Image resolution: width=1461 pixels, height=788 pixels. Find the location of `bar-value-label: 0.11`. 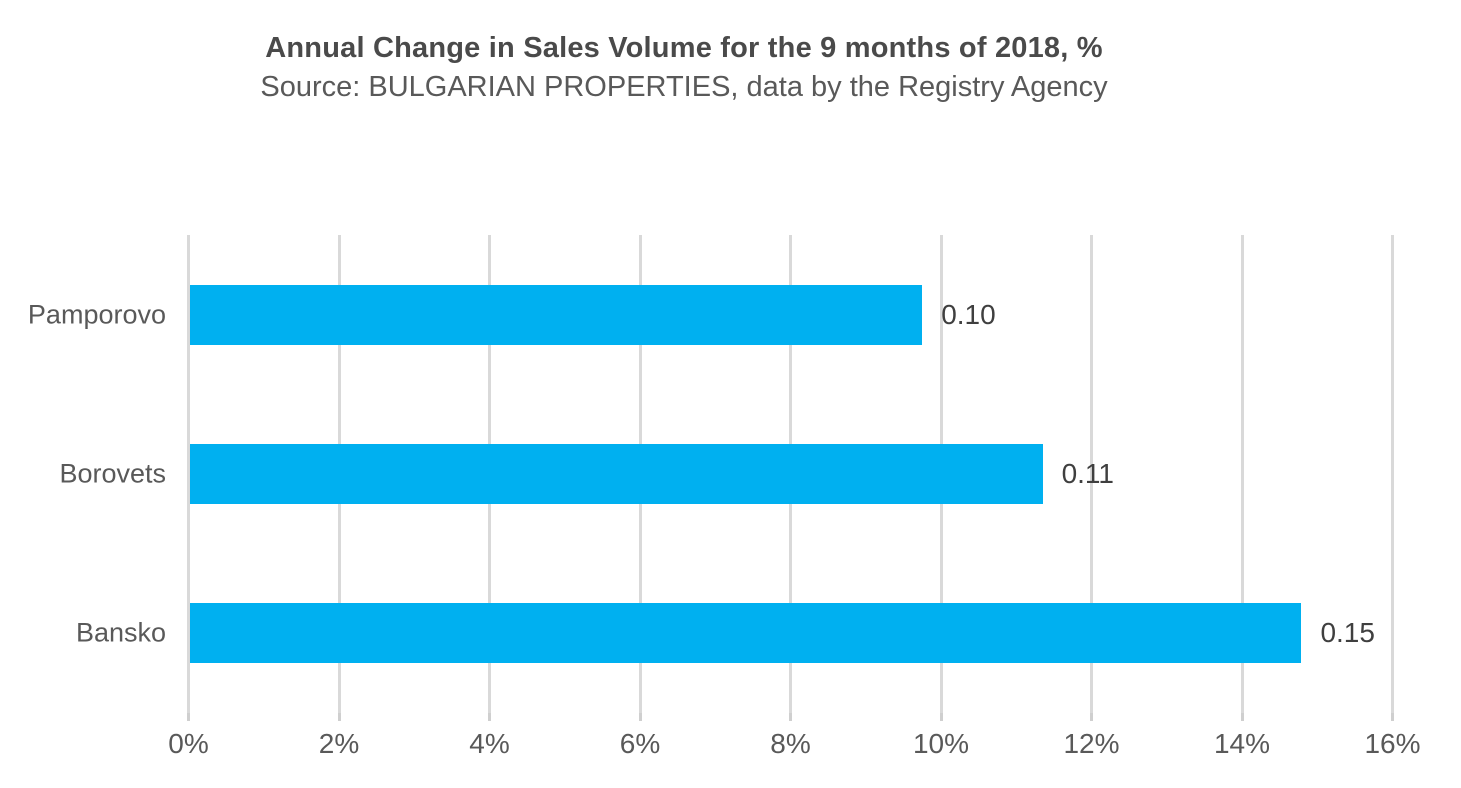

bar-value-label: 0.11 is located at coordinates (1087, 473).